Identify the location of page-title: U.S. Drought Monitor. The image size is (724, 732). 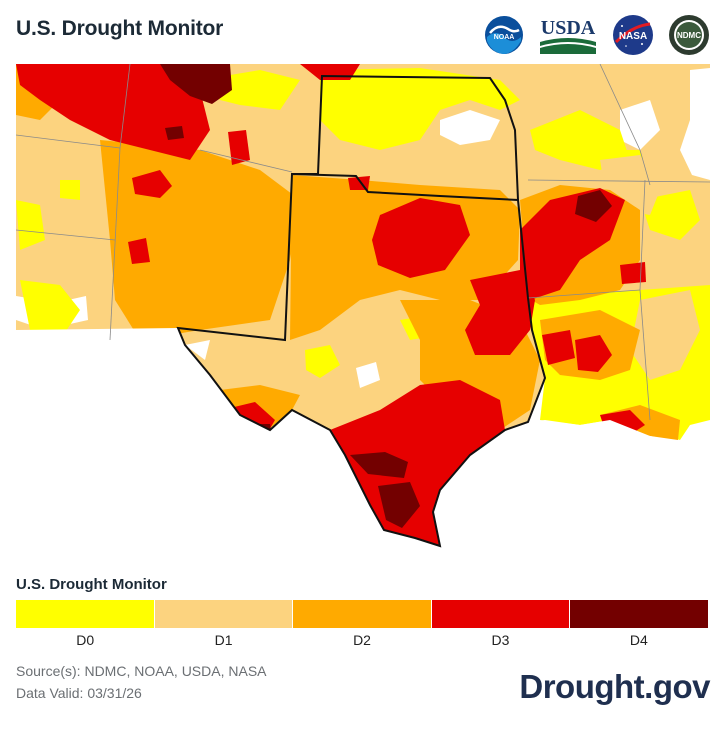
(120, 28).